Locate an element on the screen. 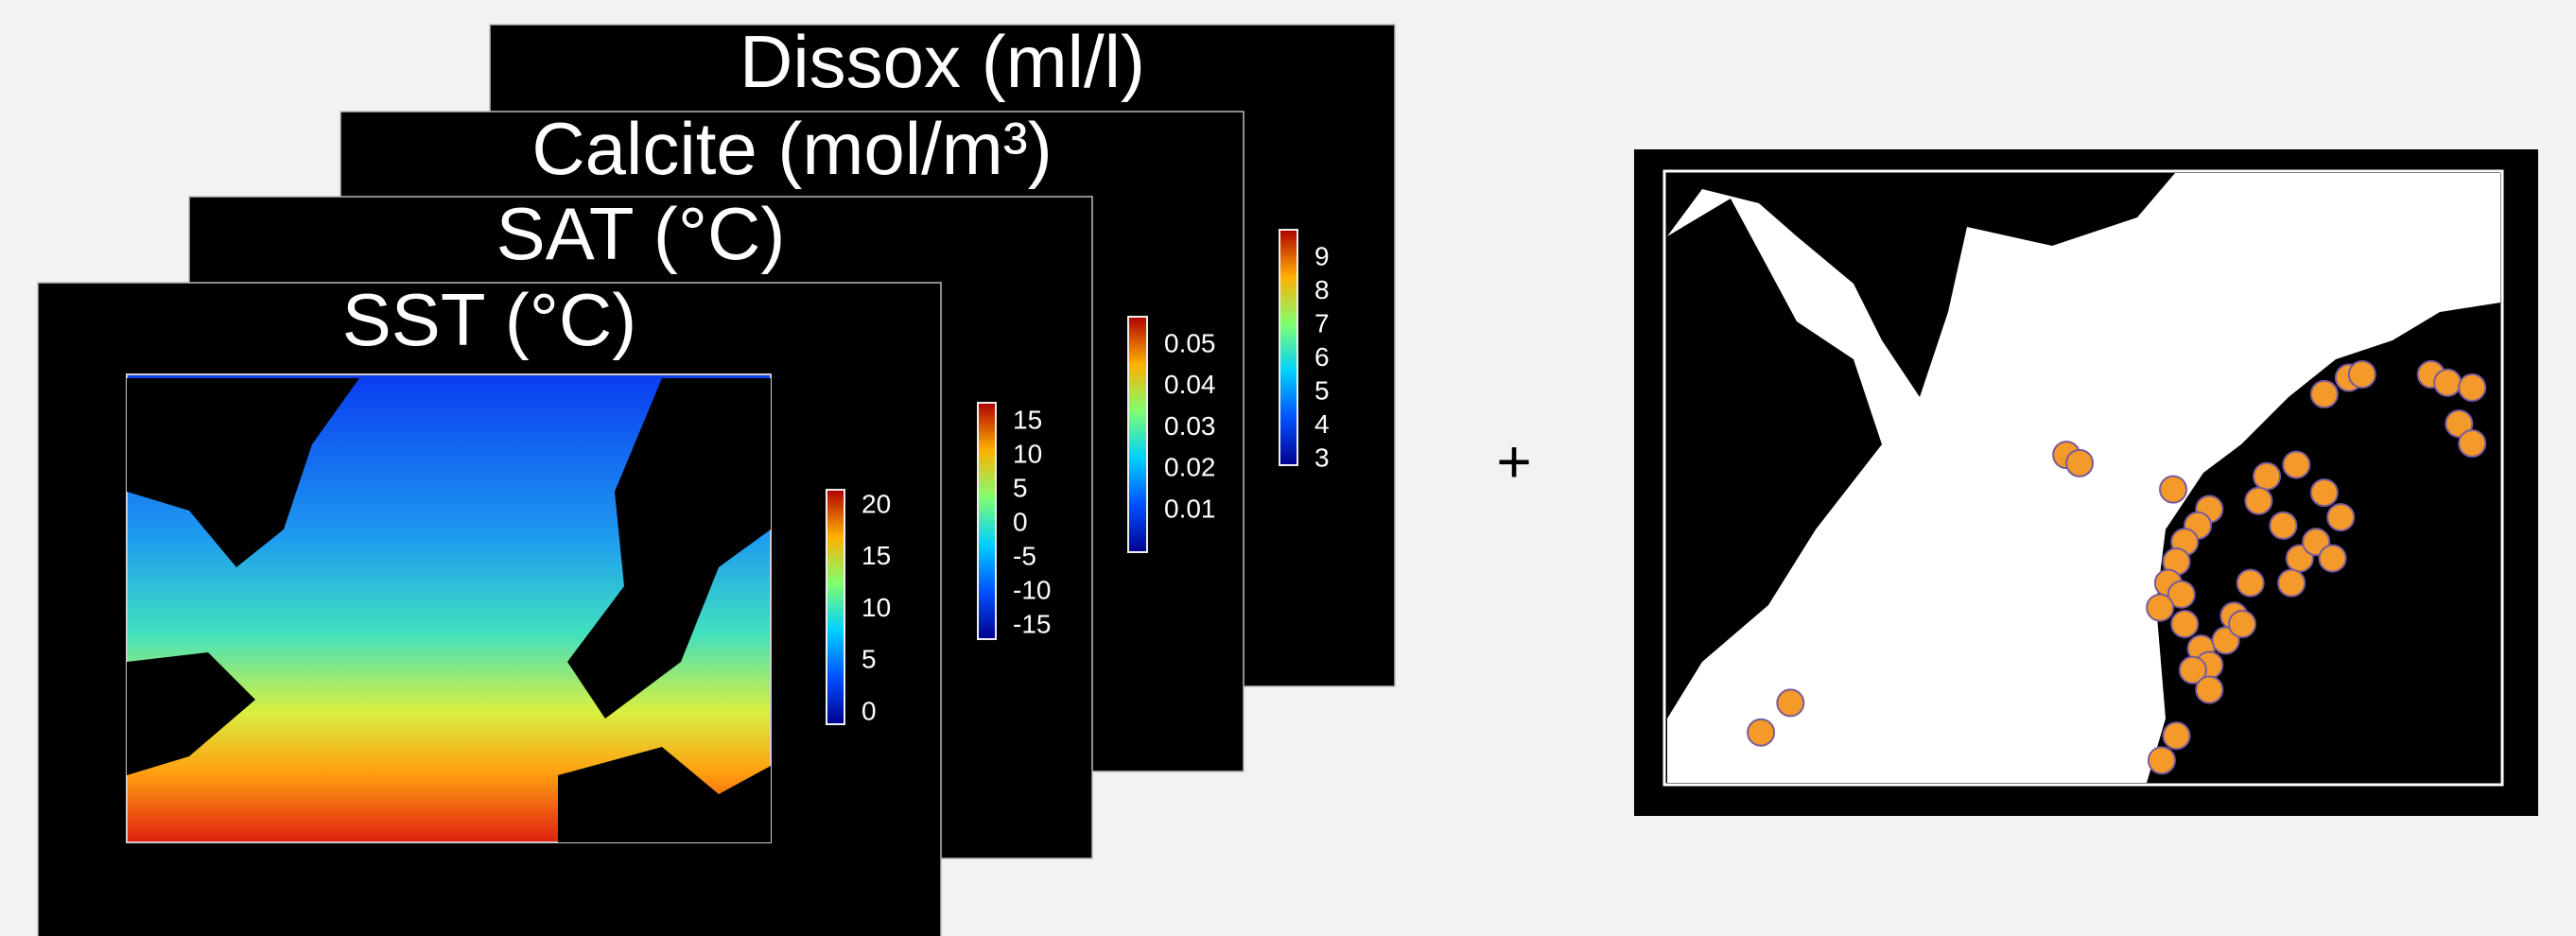 This screenshot has height=936, width=2576. panel-title: Dissox (ml/l) is located at coordinates (942, 61).